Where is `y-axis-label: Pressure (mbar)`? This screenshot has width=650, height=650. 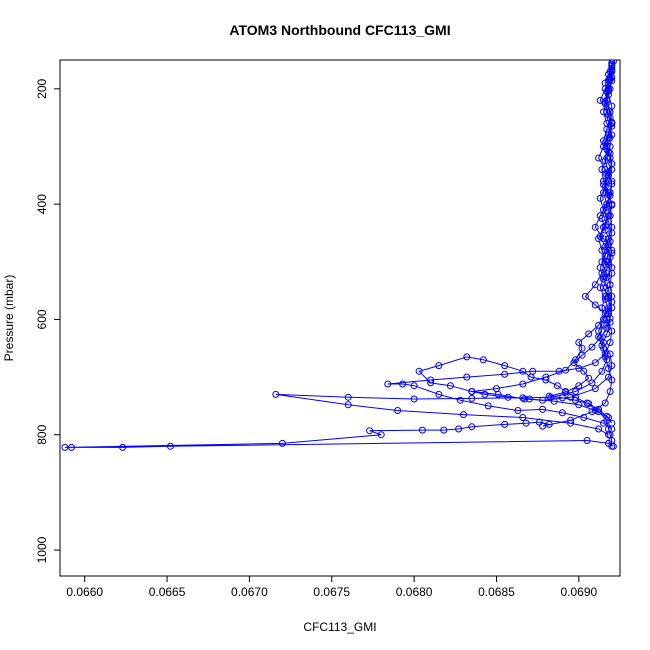 y-axis-label: Pressure (mbar) is located at coordinates (9, 318).